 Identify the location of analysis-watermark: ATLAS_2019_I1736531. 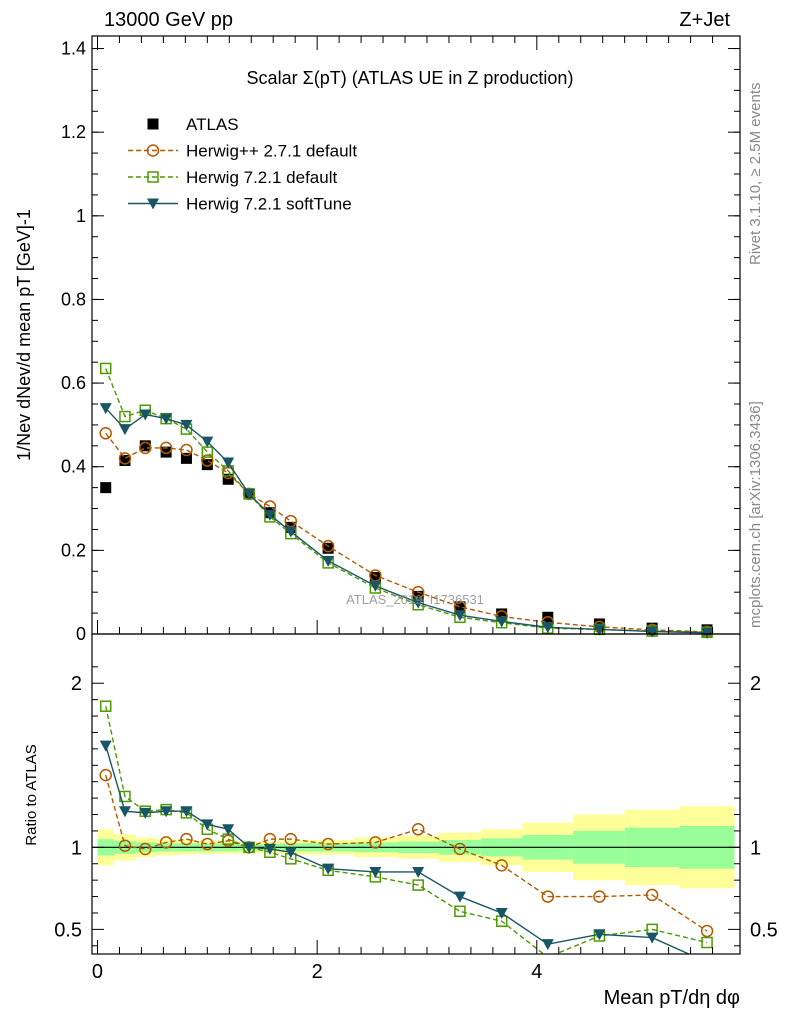
(415, 599).